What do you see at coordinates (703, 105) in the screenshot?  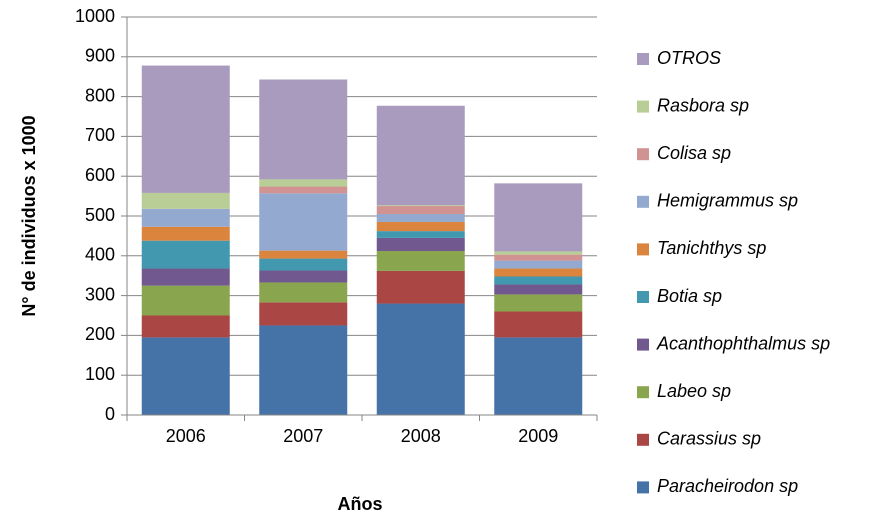 I see `legend-label: Rasbora sp` at bounding box center [703, 105].